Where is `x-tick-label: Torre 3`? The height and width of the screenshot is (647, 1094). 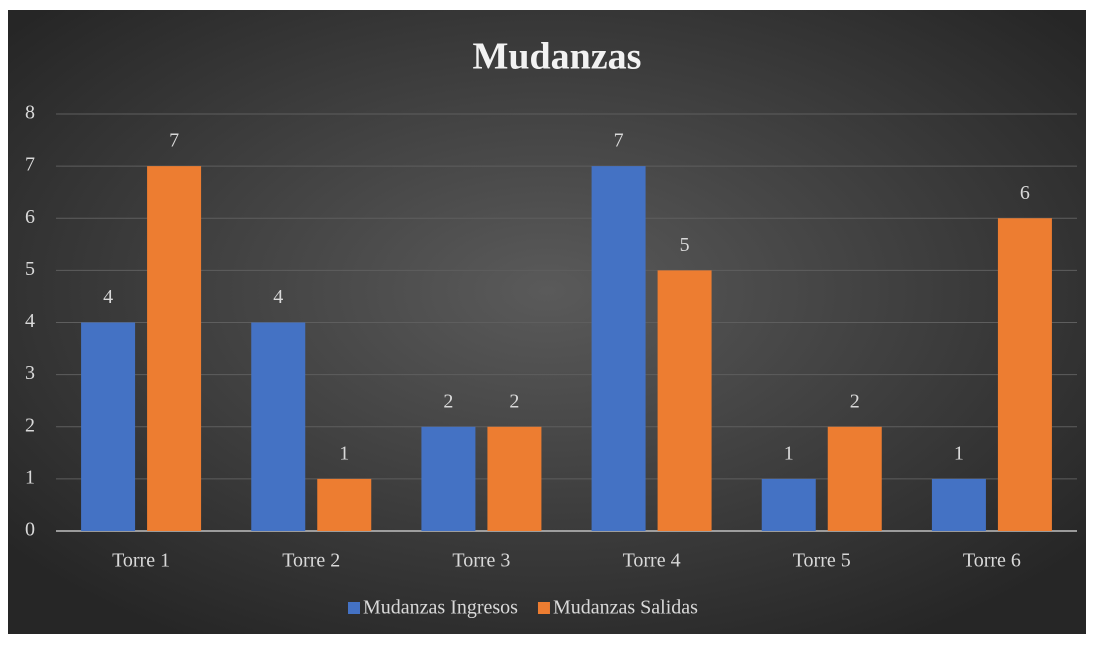
x-tick-label: Torre 3 is located at coordinates (481, 561).